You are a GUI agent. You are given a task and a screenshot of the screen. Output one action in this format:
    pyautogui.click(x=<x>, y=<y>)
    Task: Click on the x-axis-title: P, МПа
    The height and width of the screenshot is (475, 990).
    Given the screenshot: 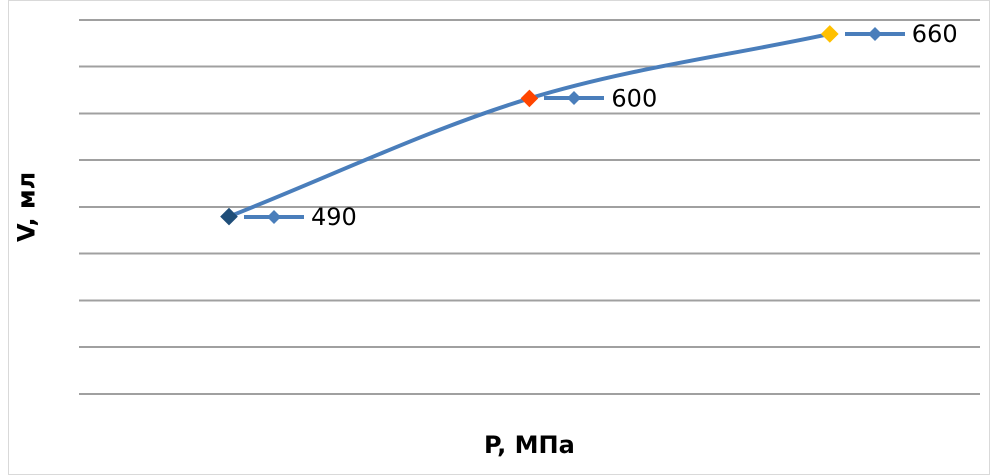 What is the action you would take?
    pyautogui.click(x=529, y=444)
    